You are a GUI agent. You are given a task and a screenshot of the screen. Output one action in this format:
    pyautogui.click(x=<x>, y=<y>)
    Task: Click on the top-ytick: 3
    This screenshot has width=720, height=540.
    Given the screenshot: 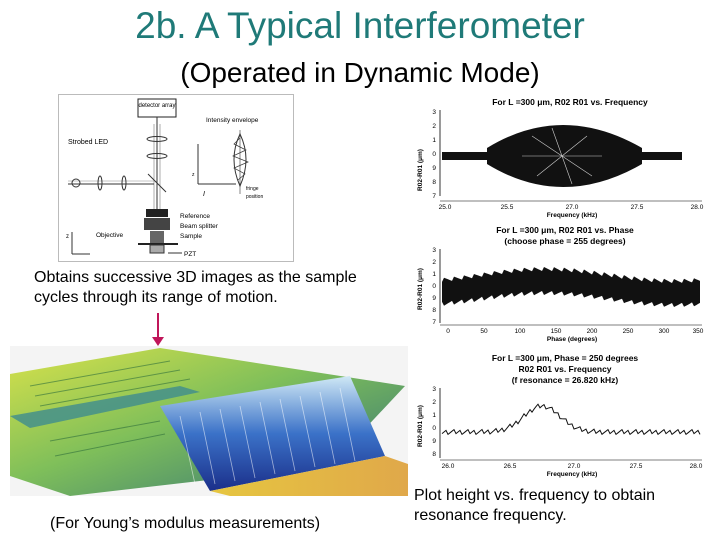 What is the action you would take?
    pyautogui.click(x=434, y=112)
    